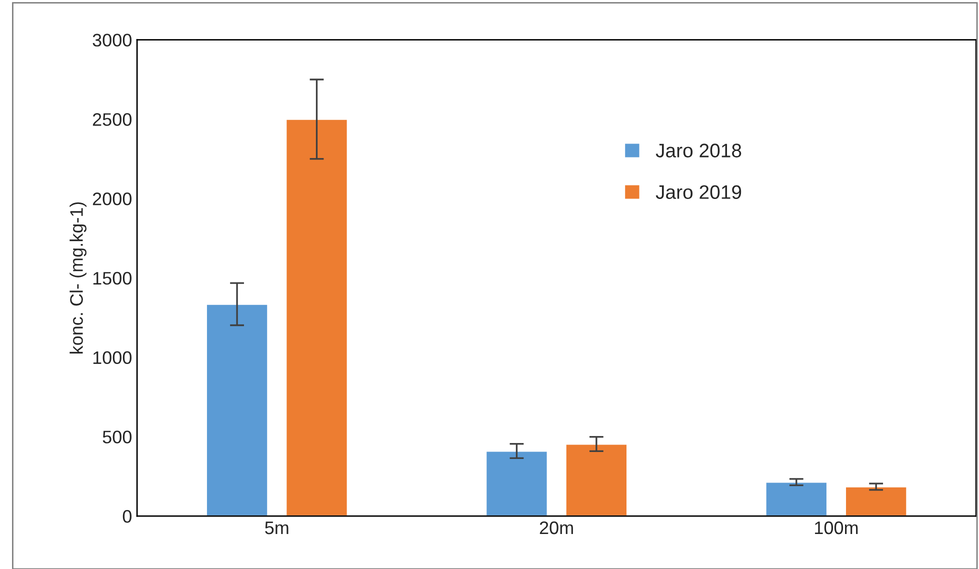  I want to click on x-tick-label: 20m, so click(556, 527).